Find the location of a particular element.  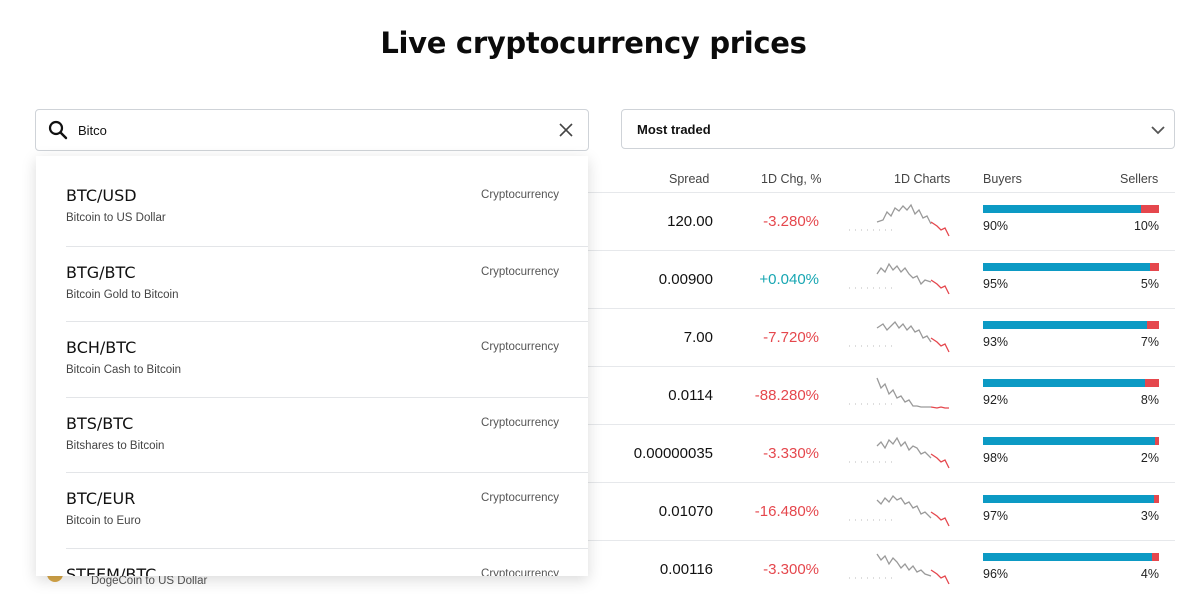

table-row: 7.00 -7.720% 93% 7% is located at coordinates (605, 337).